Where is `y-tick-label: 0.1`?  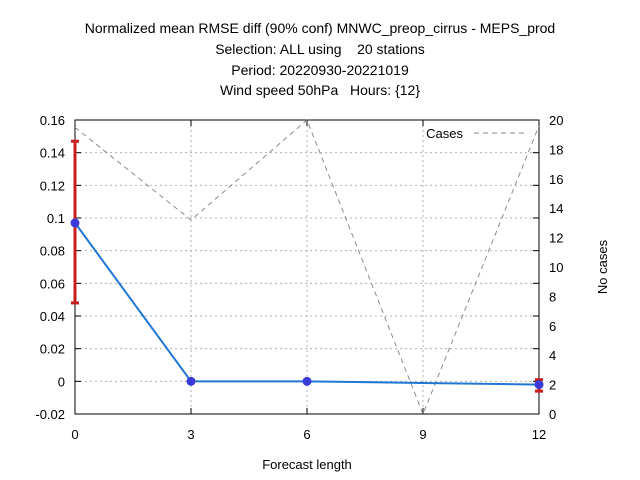 y-tick-label: 0.1 is located at coordinates (56, 218).